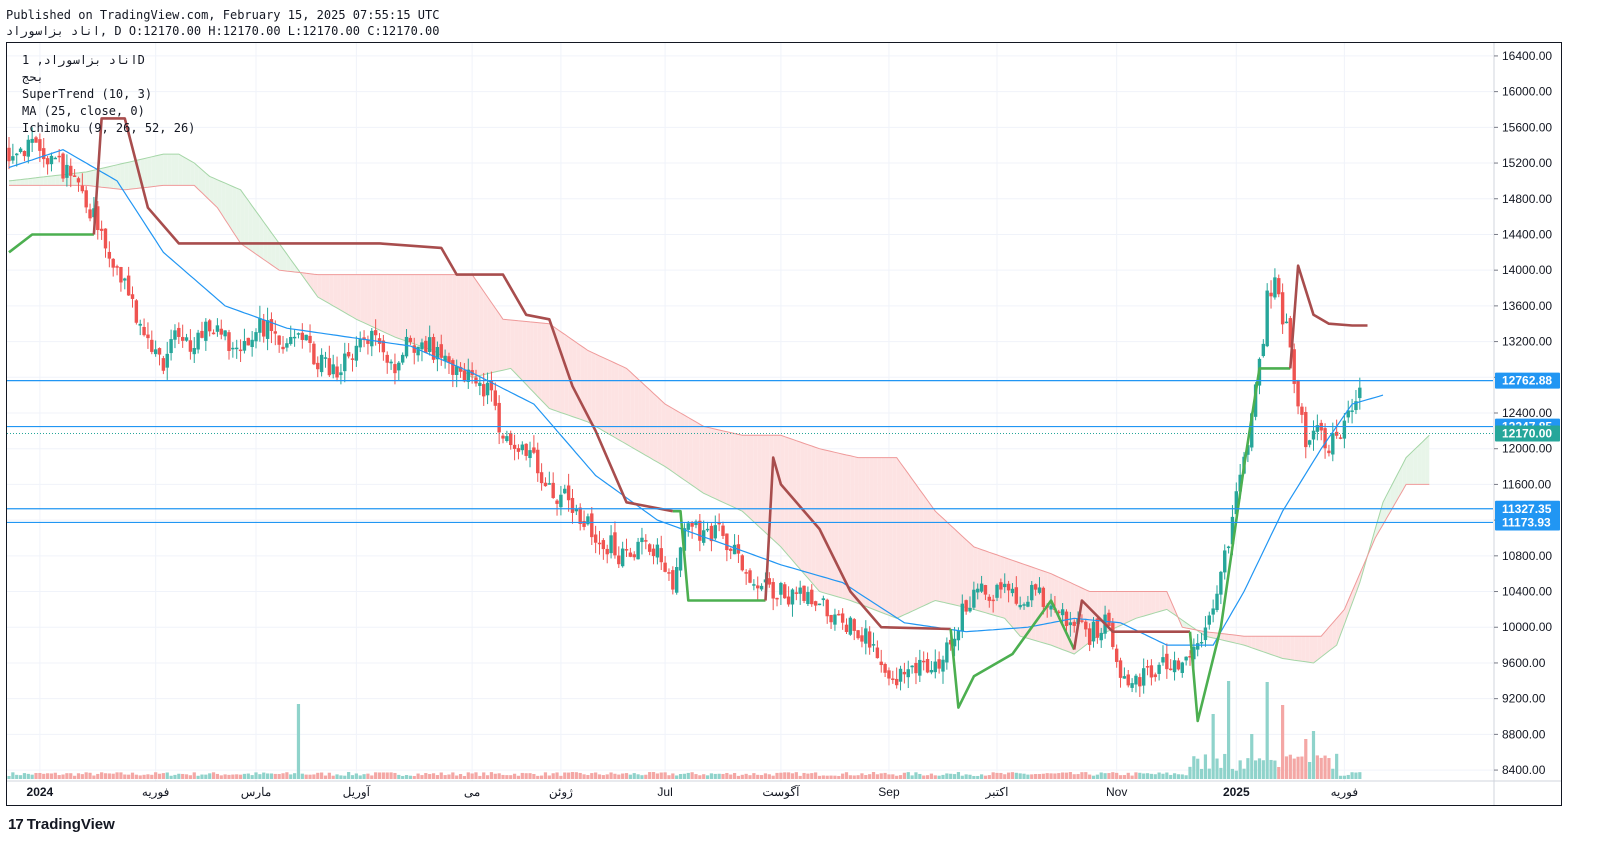 The height and width of the screenshot is (858, 1598). I want to click on last-price-label: 12170.00, so click(1527, 434).